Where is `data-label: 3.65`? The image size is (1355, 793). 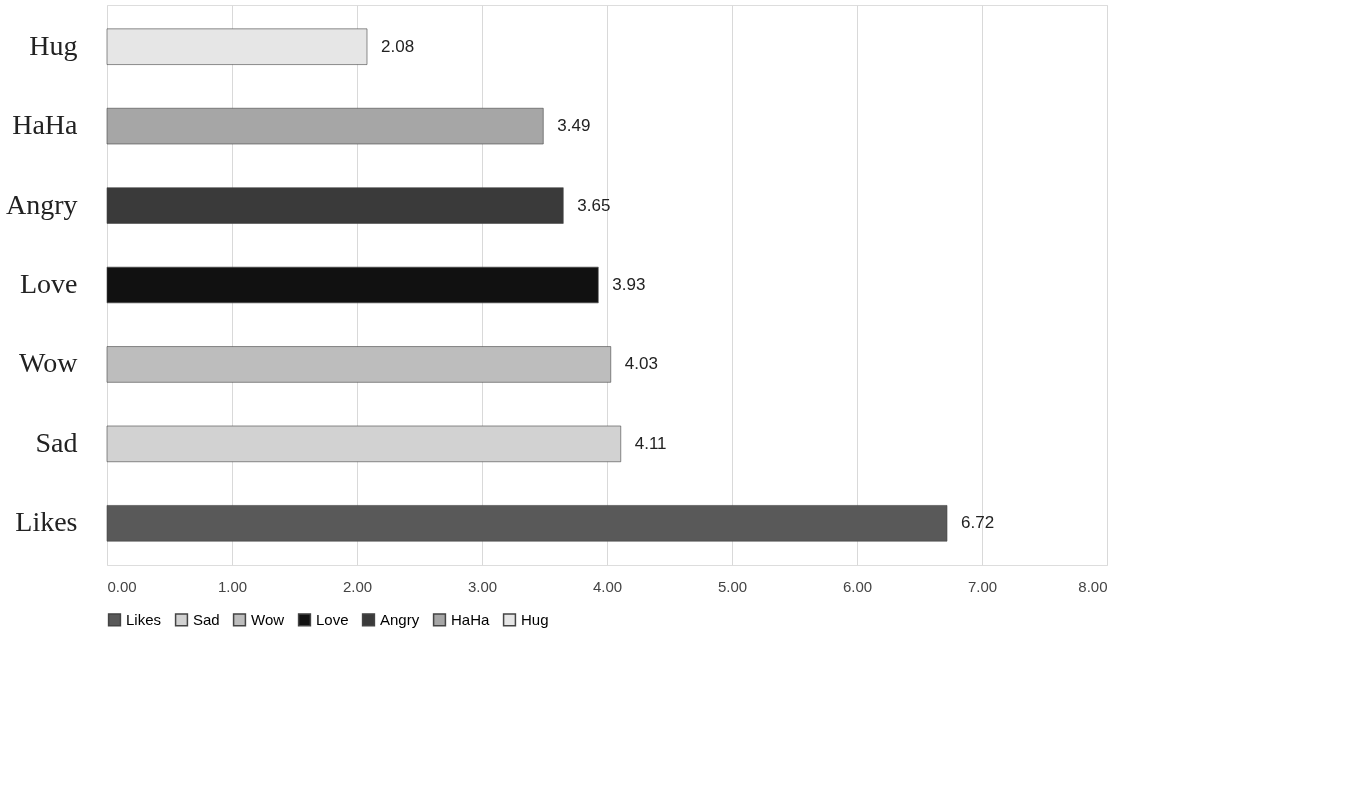
data-label: 3.65 is located at coordinates (594, 205).